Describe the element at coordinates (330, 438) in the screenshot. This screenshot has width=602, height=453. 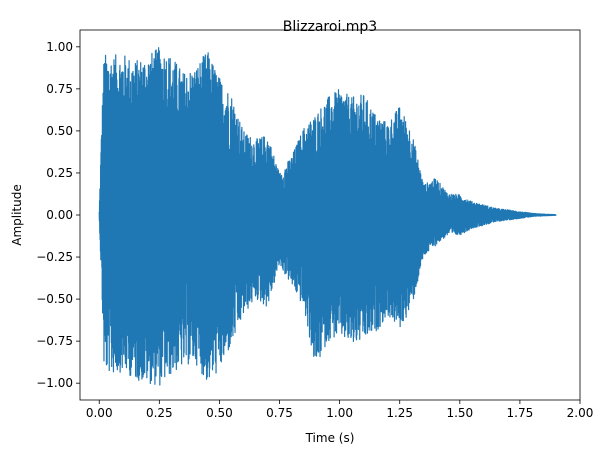
I see `x-axis-label: Time (s)` at that location.